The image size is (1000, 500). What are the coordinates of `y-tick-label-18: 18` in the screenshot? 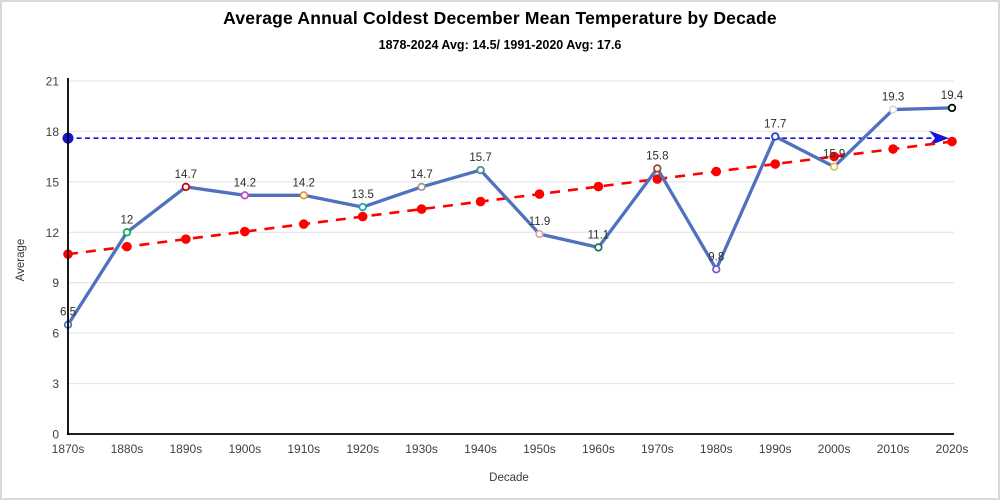 It's located at (53, 132).